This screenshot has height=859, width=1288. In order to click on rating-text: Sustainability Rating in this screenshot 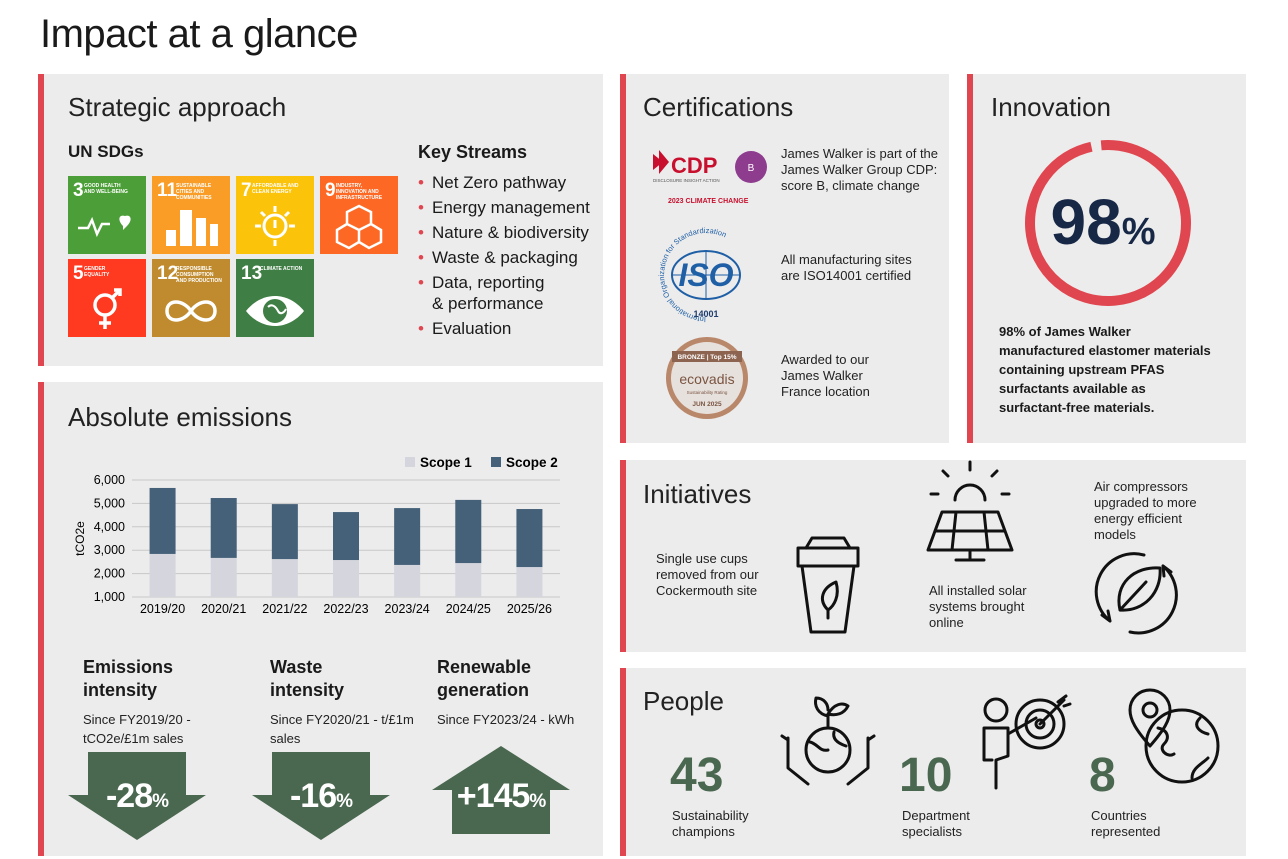, I will do `click(707, 392)`.